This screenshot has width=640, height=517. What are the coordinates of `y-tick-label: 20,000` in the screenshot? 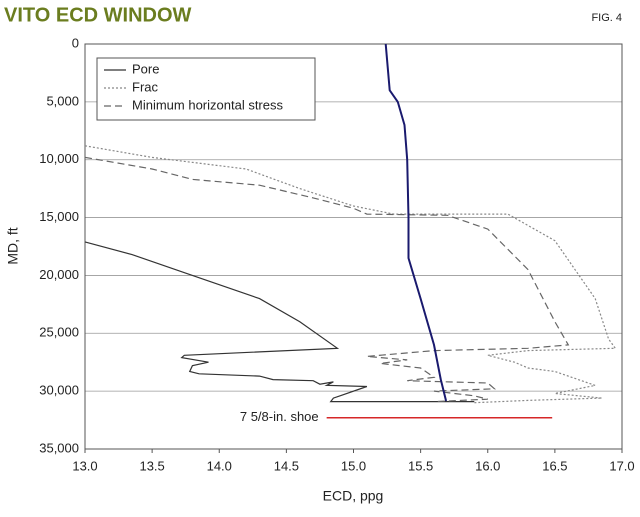 It's located at (59, 274).